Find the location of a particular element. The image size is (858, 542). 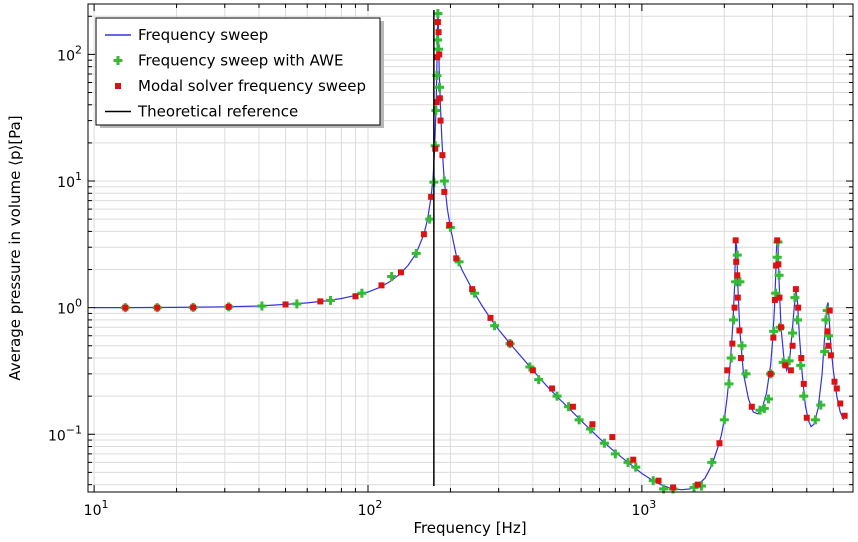

x-tick-label: 10² is located at coordinates (370, 508).